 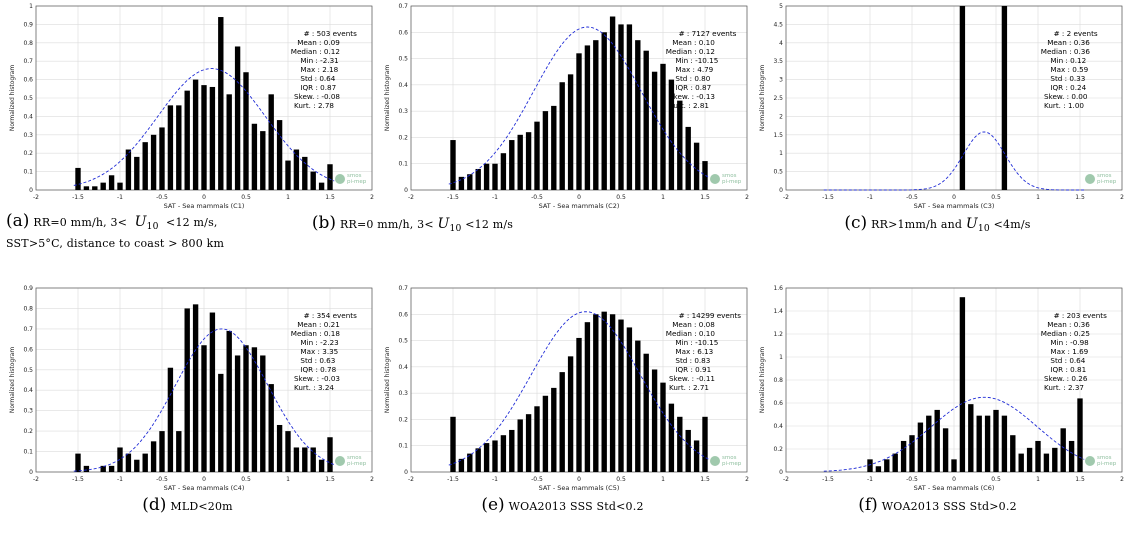 I want to click on logo-text: pi-mep, so click(x=732, y=182).